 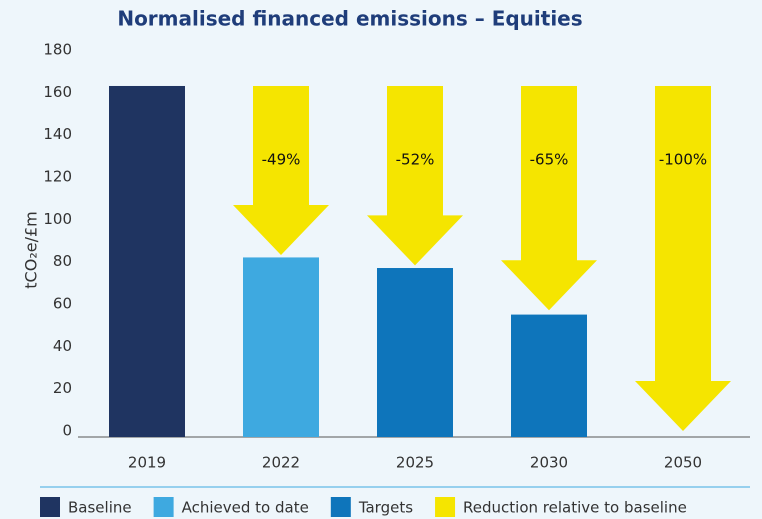 I want to click on x-tick-label: 2019, so click(x=147, y=463).